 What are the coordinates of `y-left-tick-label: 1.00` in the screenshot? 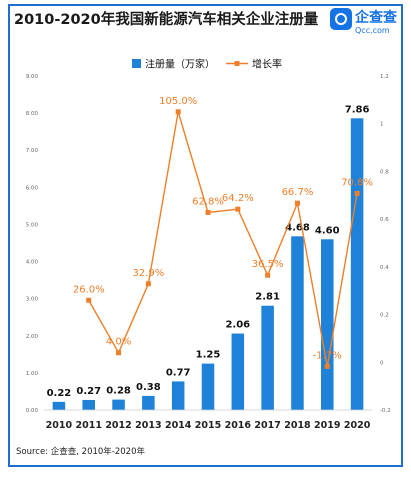 It's located at (32, 374).